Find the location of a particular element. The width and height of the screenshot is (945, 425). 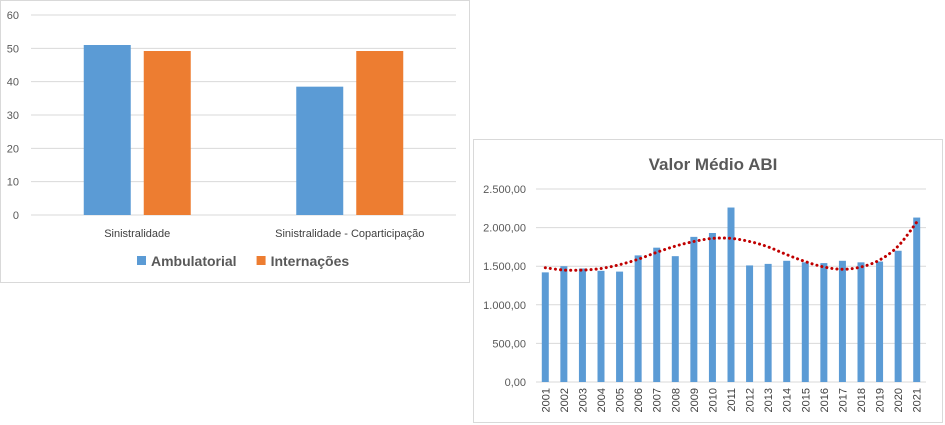

y-tick-label: 500,00 is located at coordinates (509, 344).